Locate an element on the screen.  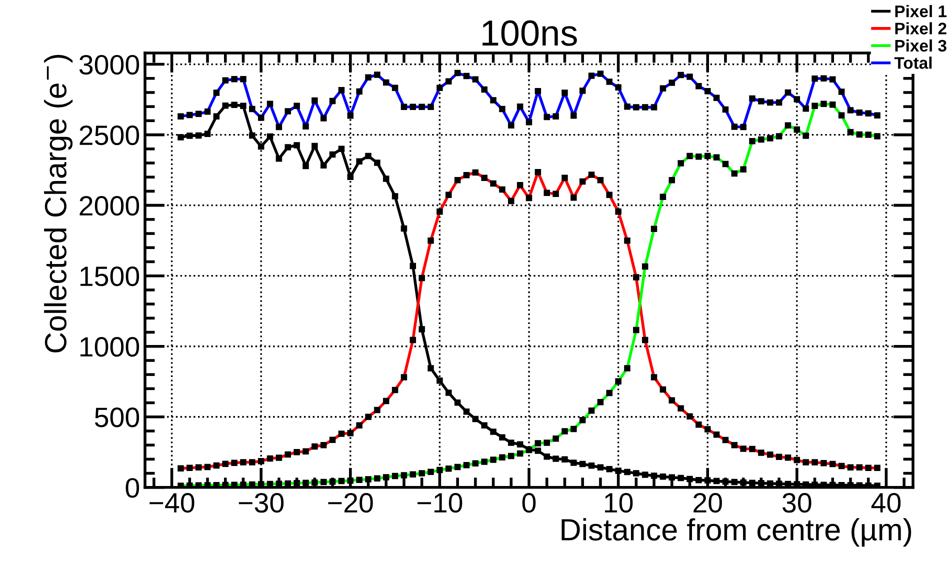
x-axis-title: Distance from centre (µm) is located at coordinates (737, 532).